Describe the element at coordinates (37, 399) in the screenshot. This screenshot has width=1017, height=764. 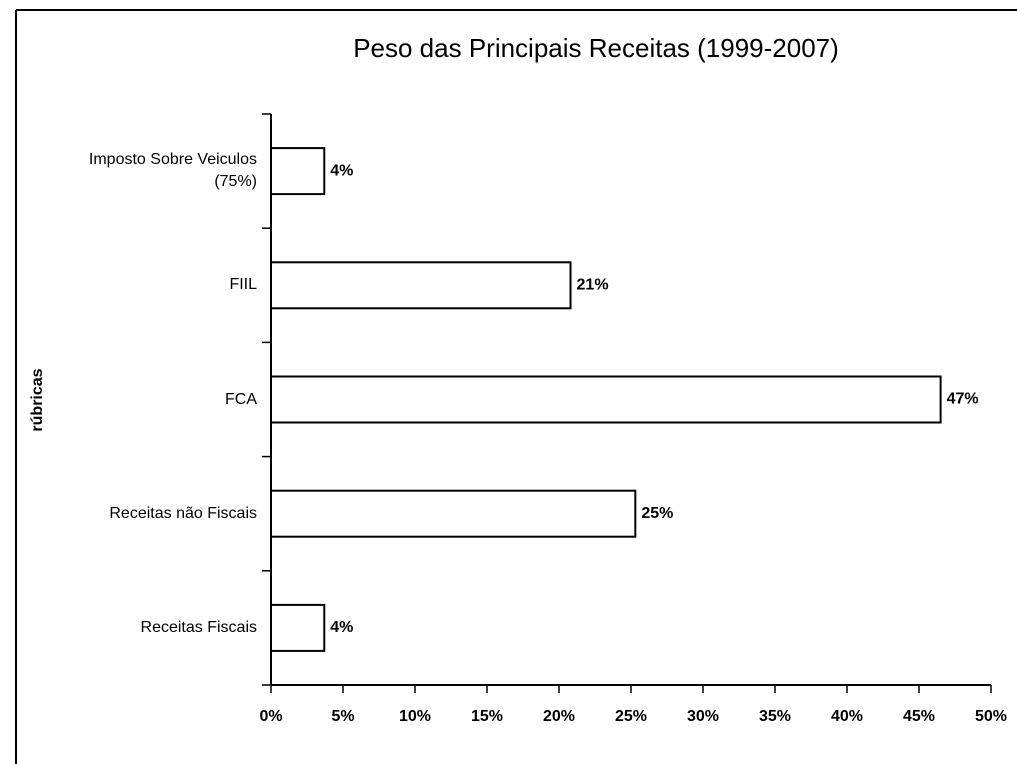
I see `y-axis-label: rúbricas` at that location.